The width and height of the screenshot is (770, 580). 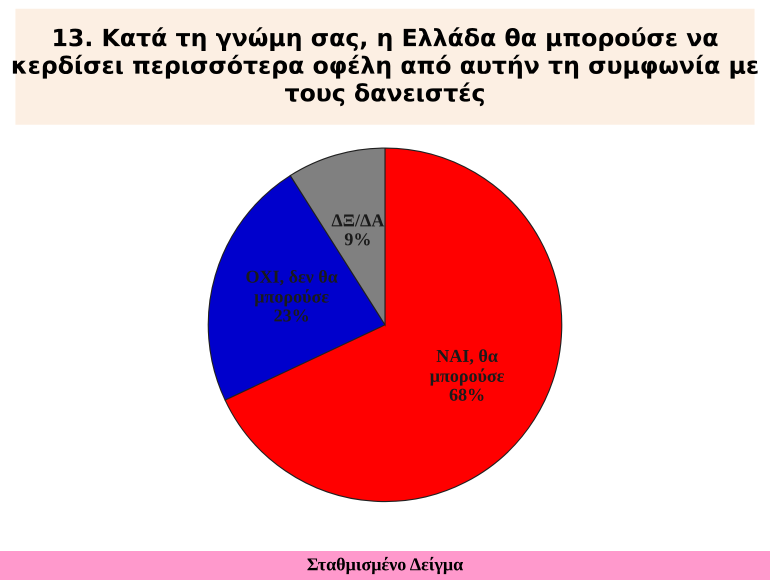 I want to click on chart-title: 13. Κατά τη γνώμη σας, η Ελλάδα θα μπορούσε να κερδίσει περισσότερα οφέλη από αυτήν τη συμφωνία με τους δανειστές, so click(x=385, y=66).